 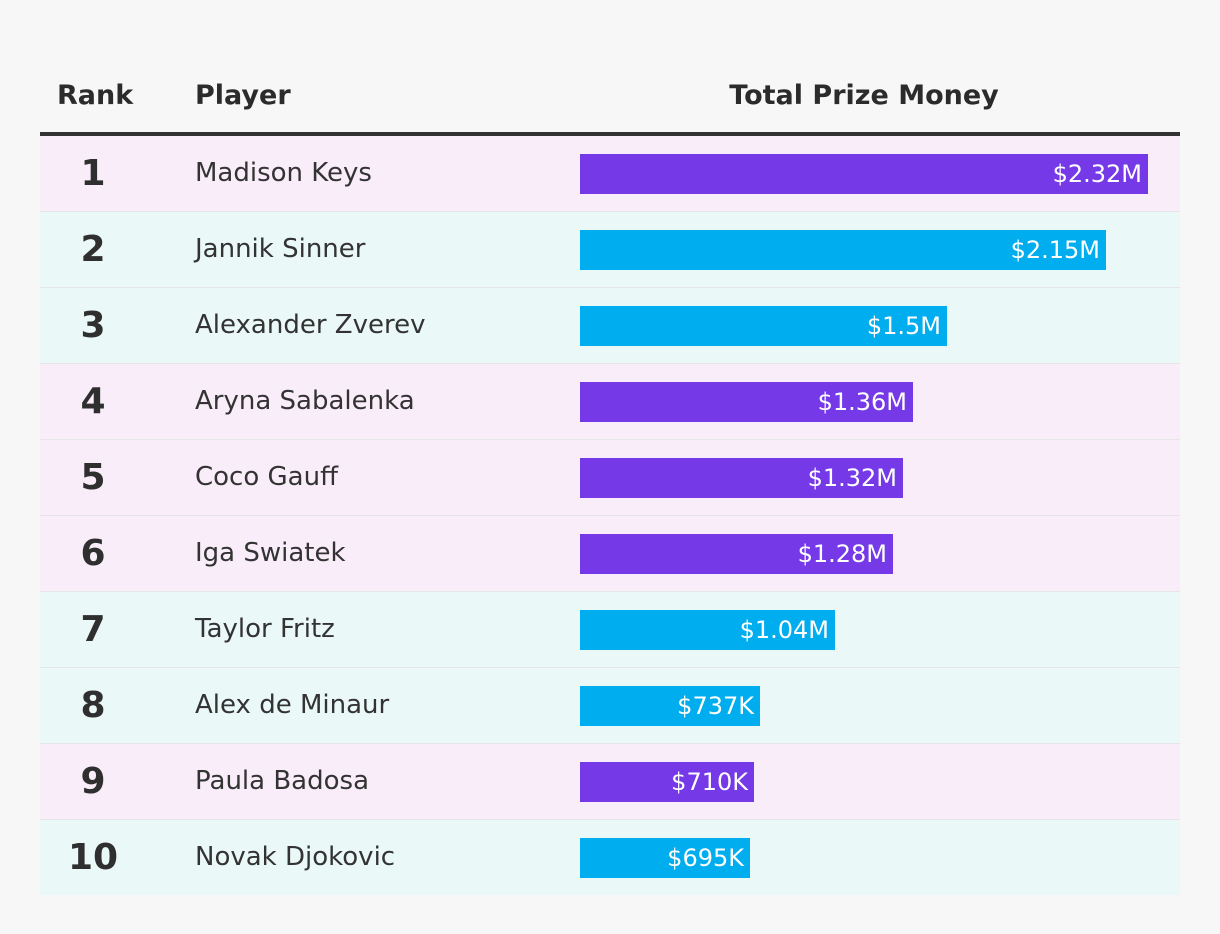 What do you see at coordinates (93, 325) in the screenshot?
I see `rank-cell: 3` at bounding box center [93, 325].